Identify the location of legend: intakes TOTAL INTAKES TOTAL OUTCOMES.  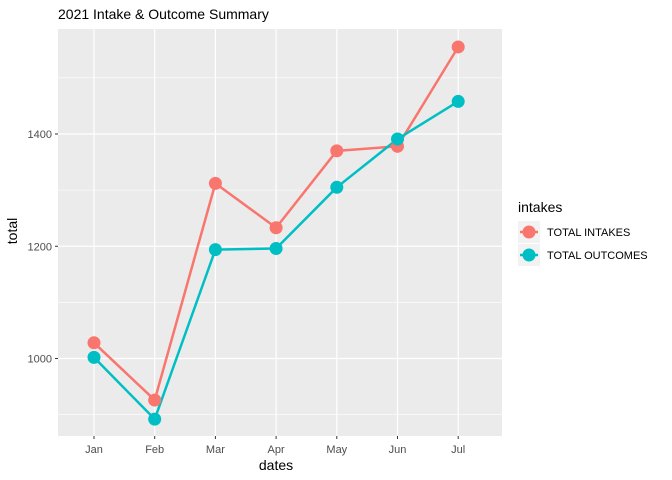
(583, 232).